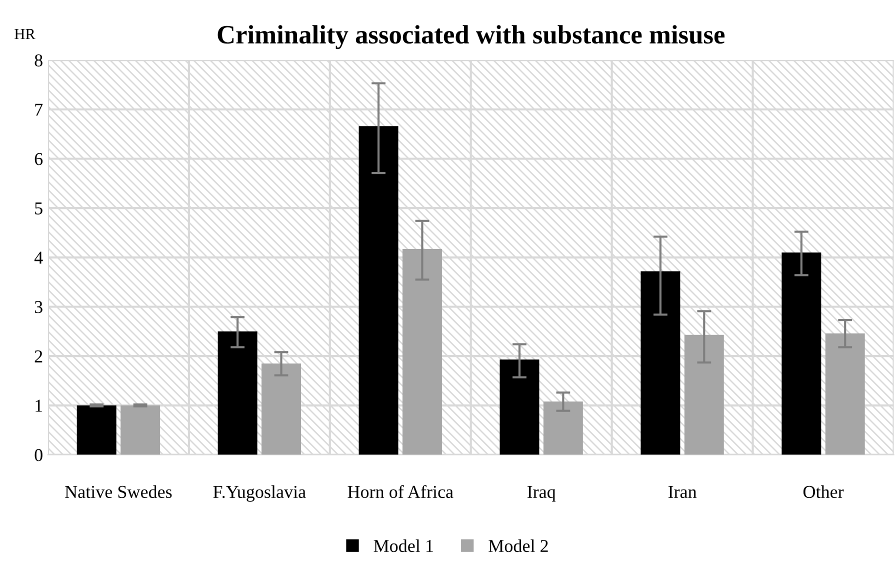 The width and height of the screenshot is (895, 572). What do you see at coordinates (38, 258) in the screenshot?
I see `y-tick-label: 4` at bounding box center [38, 258].